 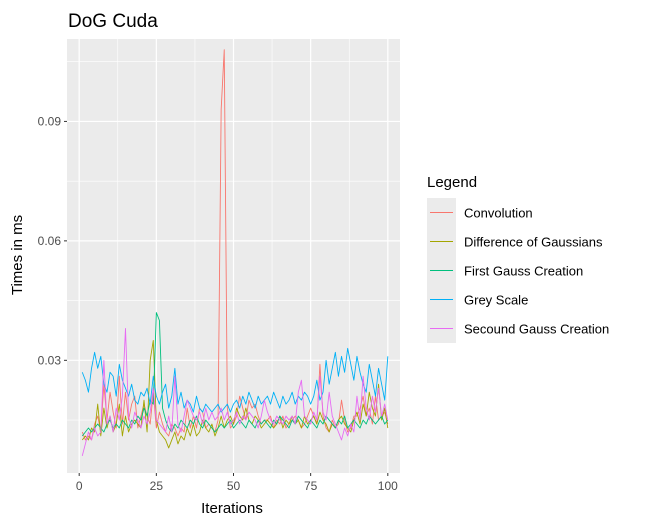 I want to click on x-axis: 0 25 50 75 100, so click(x=237, y=483).